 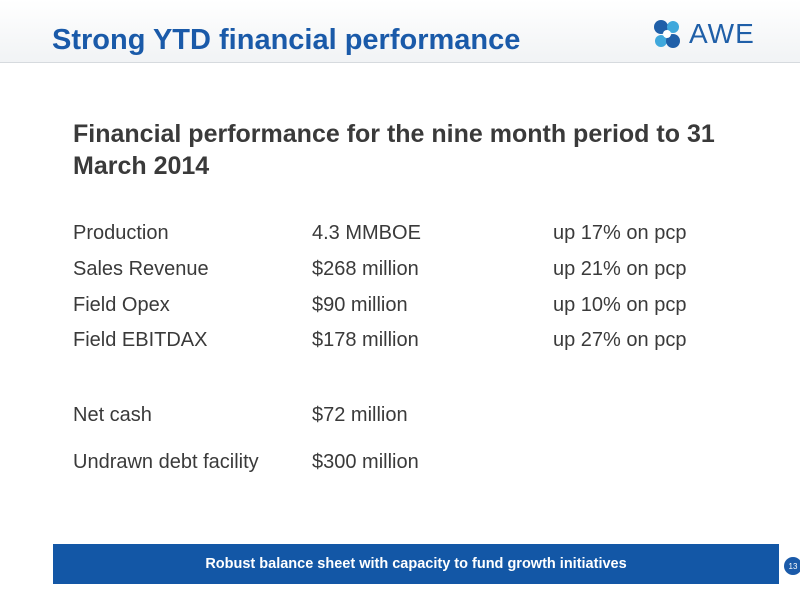 I want to click on metric-value: $268 million, so click(x=365, y=269).